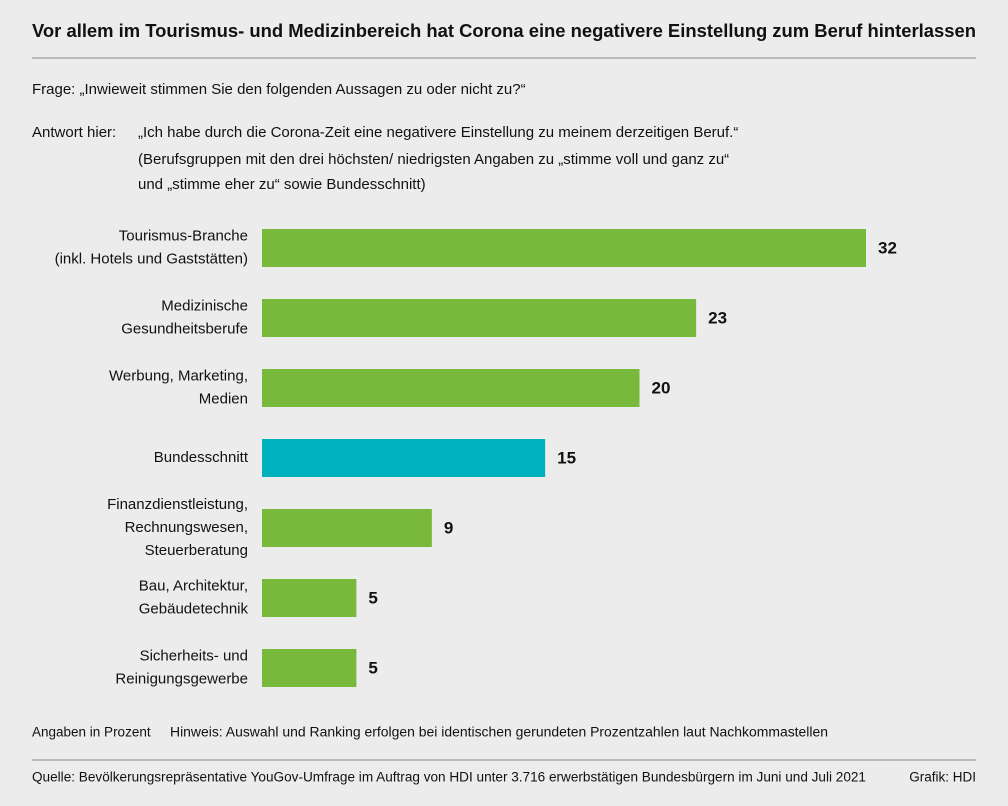  I want to click on category-label: Werbung, Marketing,, so click(178, 375).